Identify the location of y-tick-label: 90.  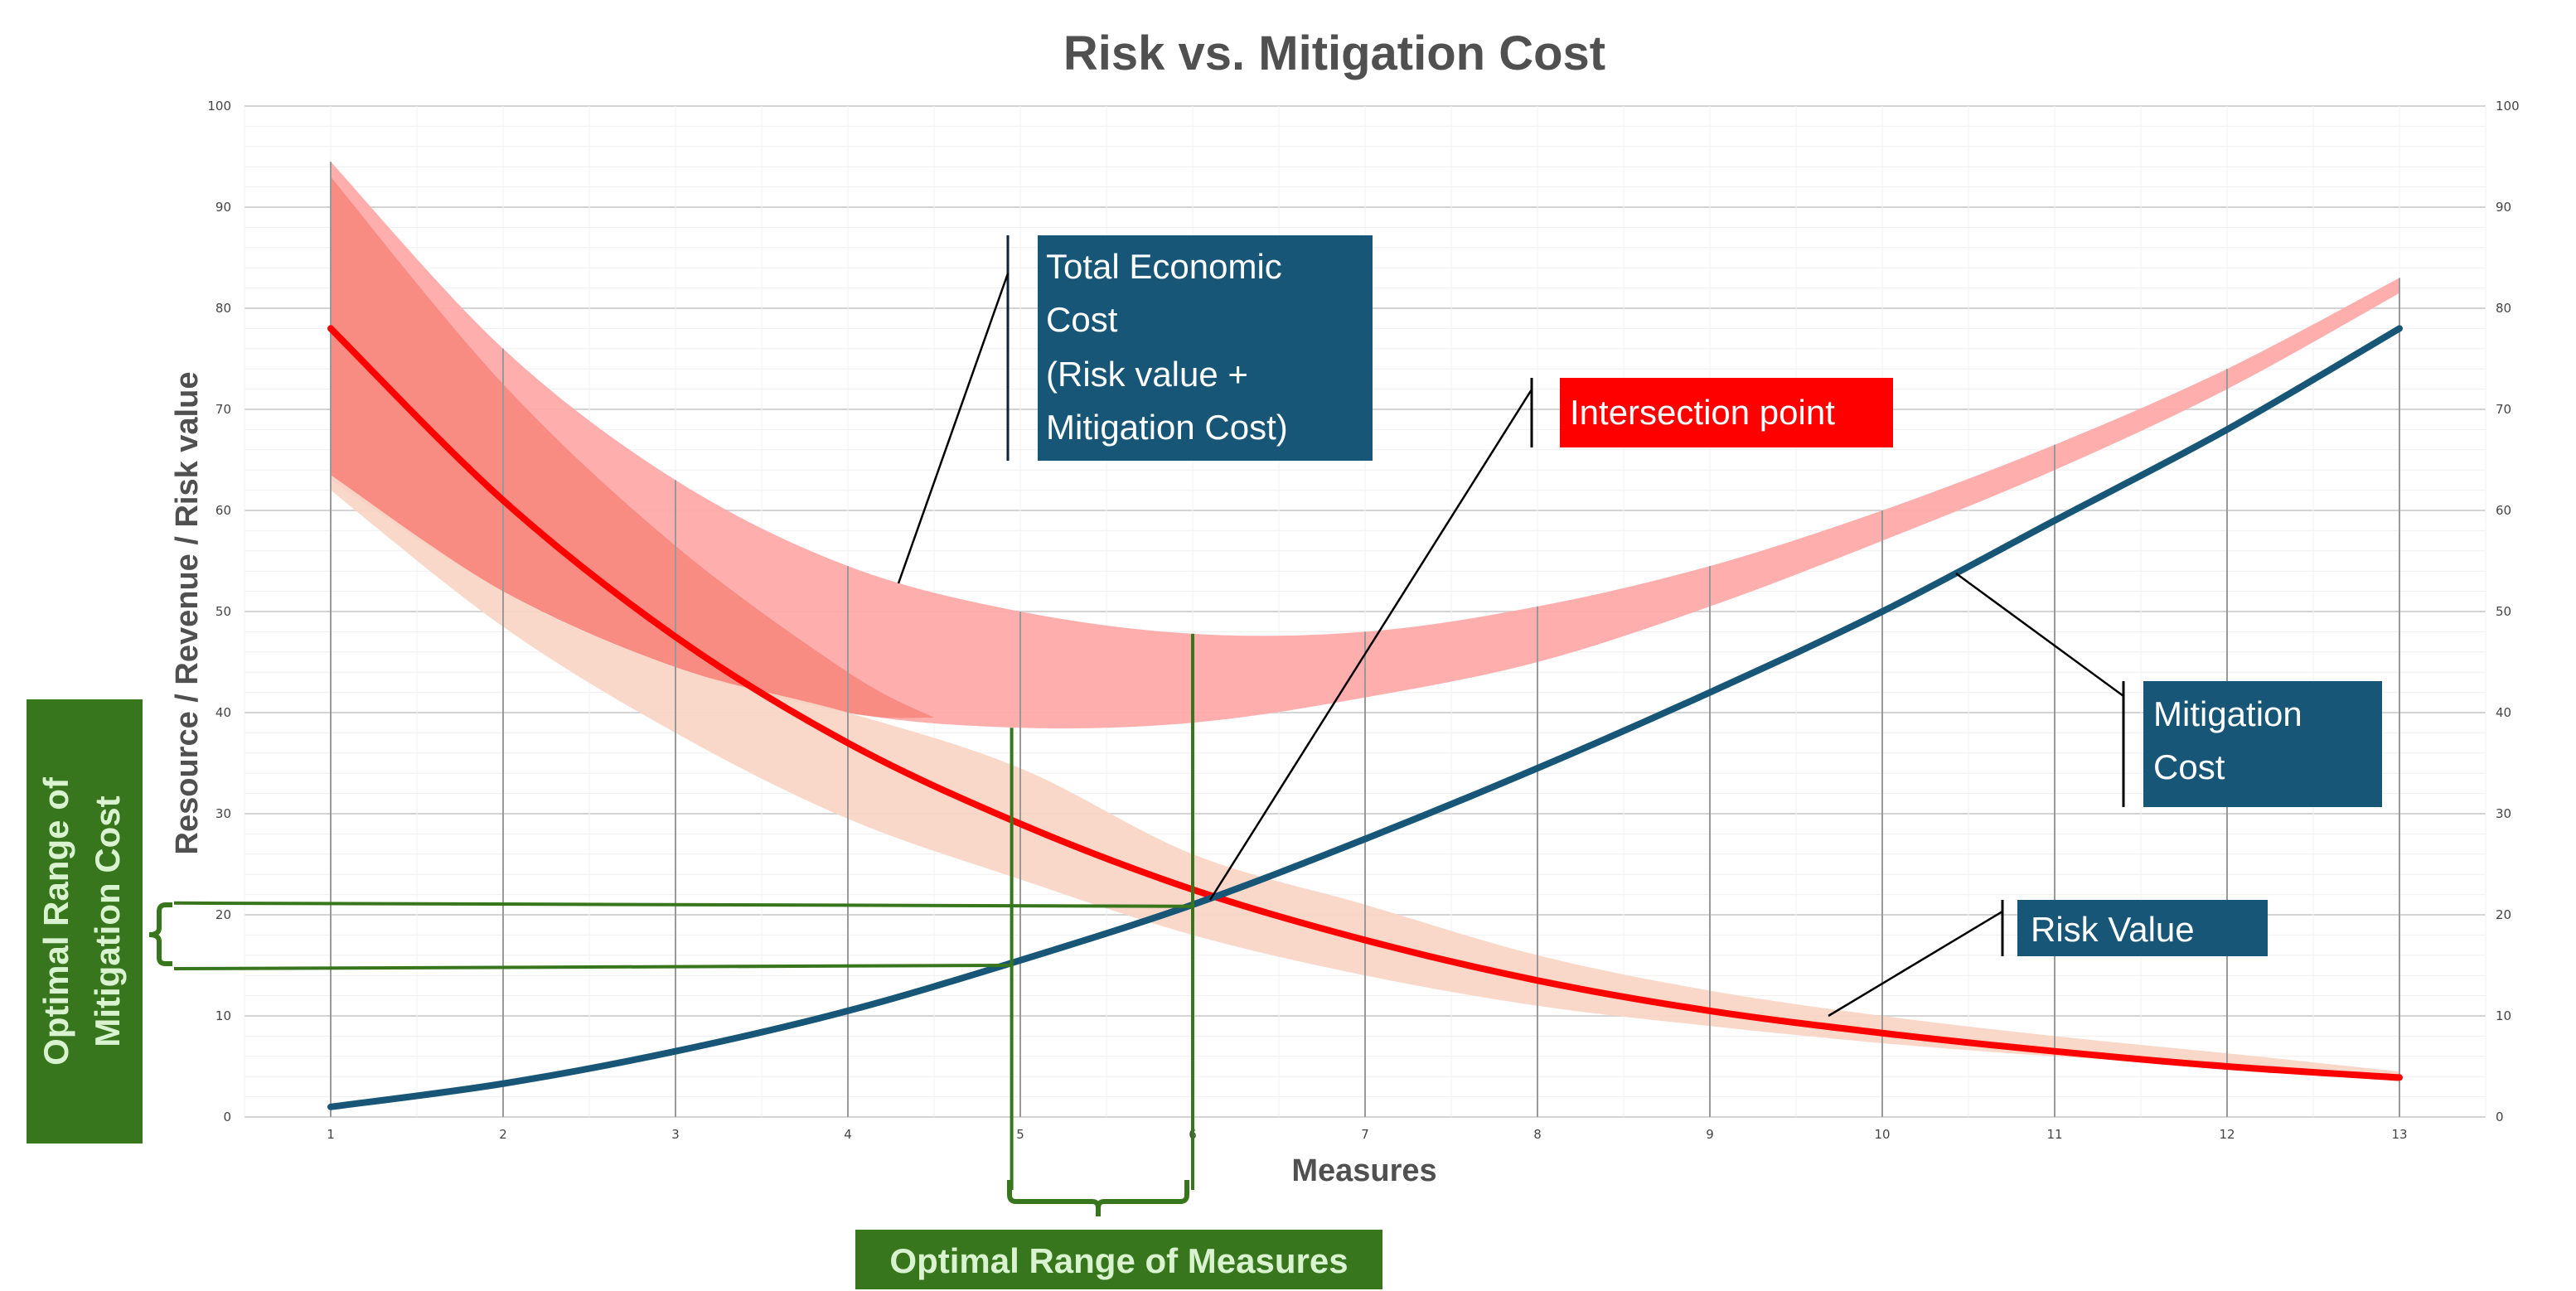
(223, 207).